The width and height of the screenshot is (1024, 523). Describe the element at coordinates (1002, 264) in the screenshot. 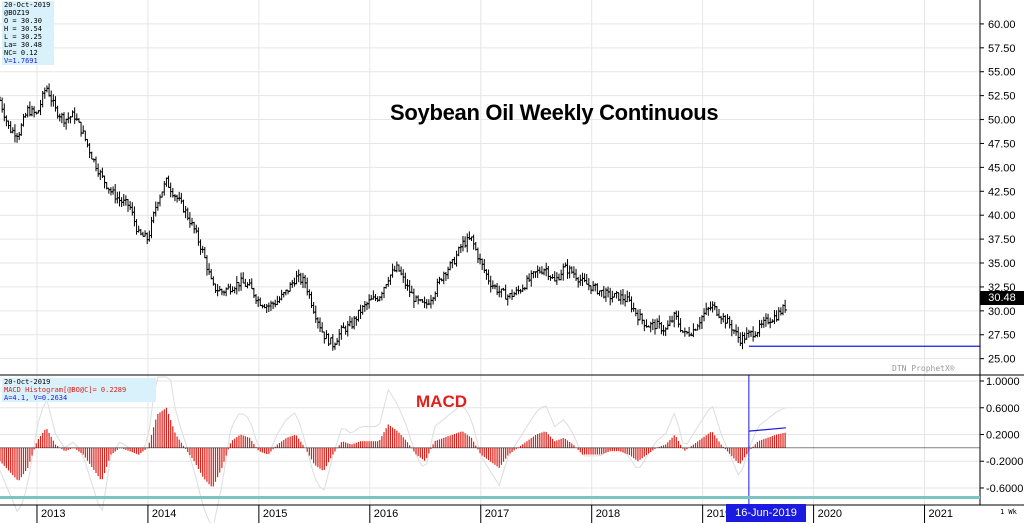

I see `price-tick-label: 35.00` at that location.